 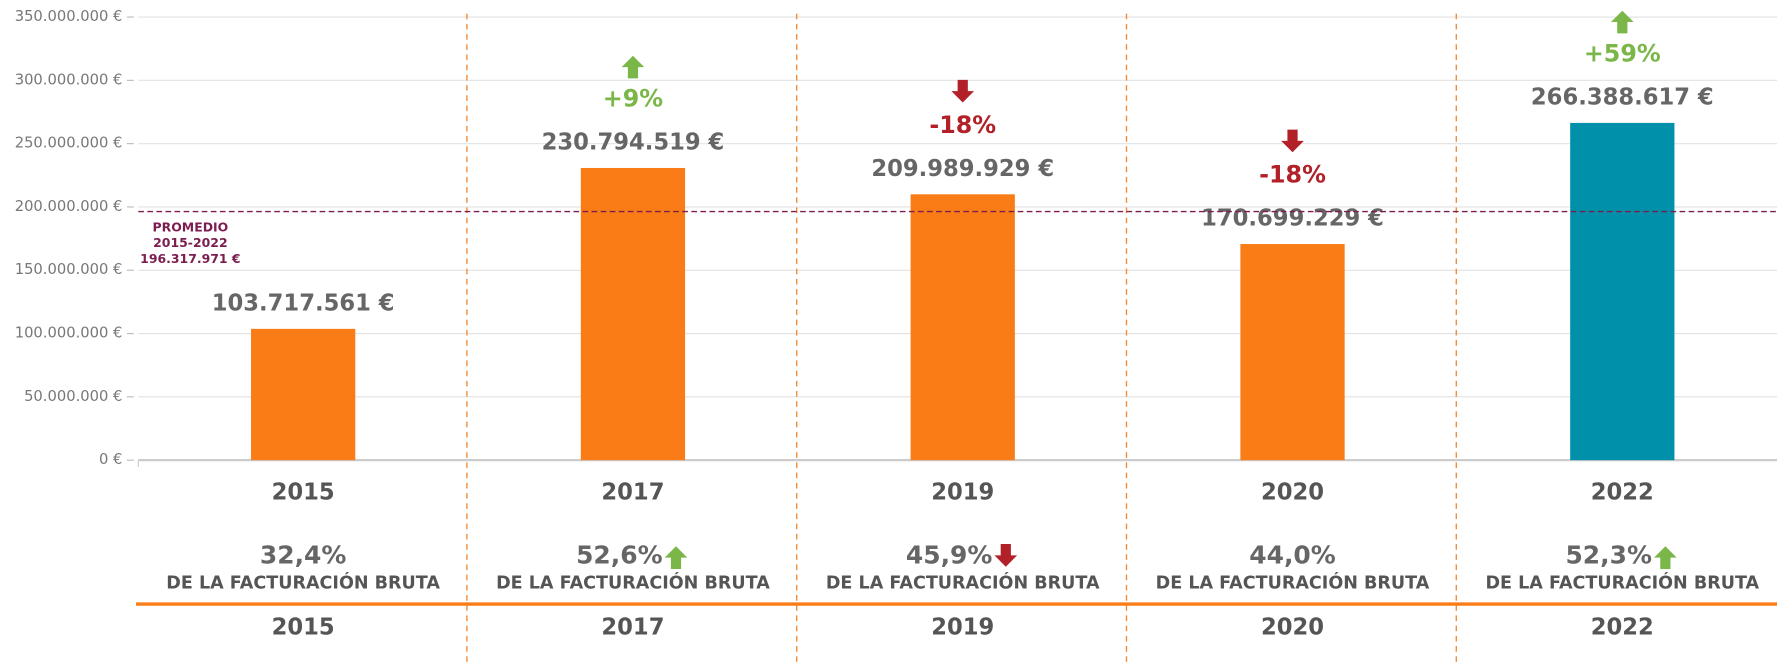 I want to click on share-value: 45,9%, so click(x=949, y=554).